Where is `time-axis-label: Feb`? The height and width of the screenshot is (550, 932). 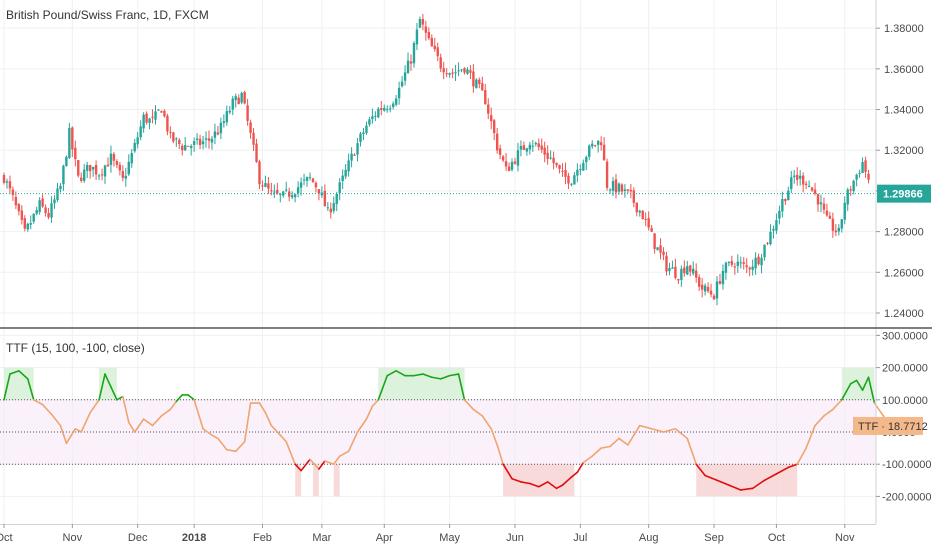
time-axis-label: Feb is located at coordinates (262, 538).